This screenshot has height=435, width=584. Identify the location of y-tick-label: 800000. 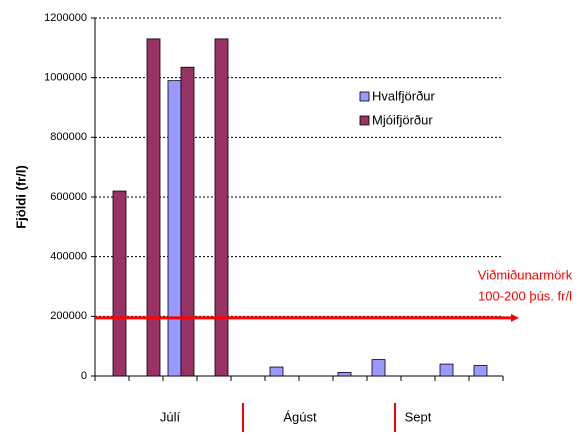
(68, 137).